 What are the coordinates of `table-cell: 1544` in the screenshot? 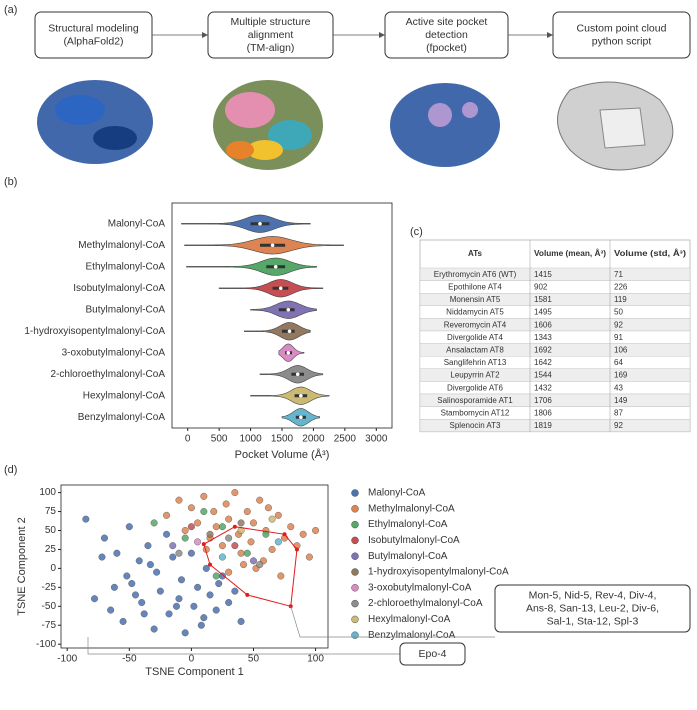 It's located at (543, 375).